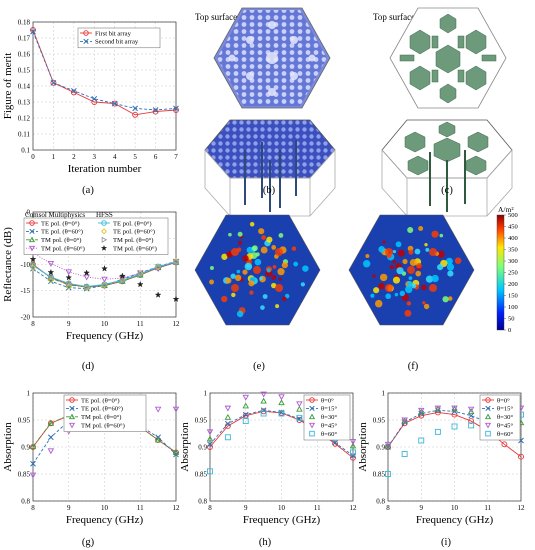 This screenshot has height=550, width=535. I want to click on x-tick-label-i: 10, so click(455, 508).